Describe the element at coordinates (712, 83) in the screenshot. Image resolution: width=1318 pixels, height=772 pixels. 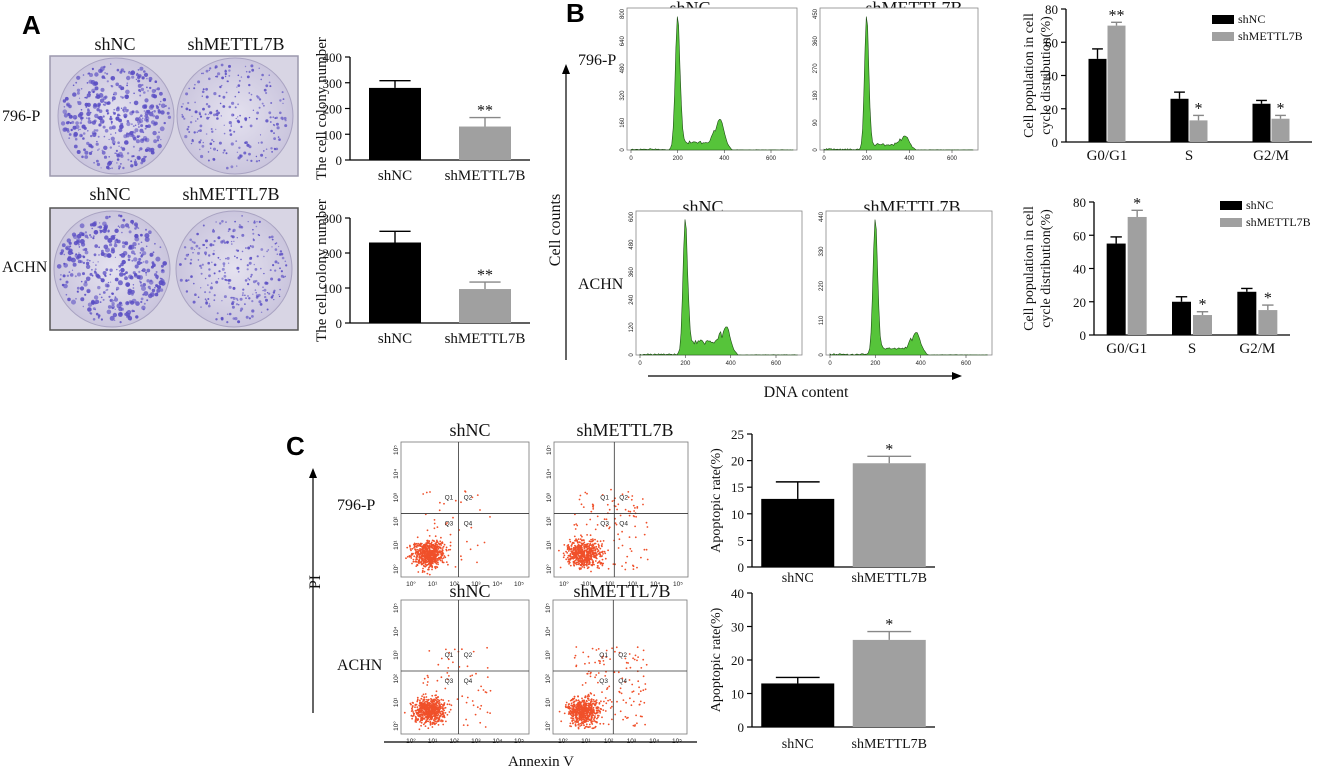
I see `histogram-area` at that location.